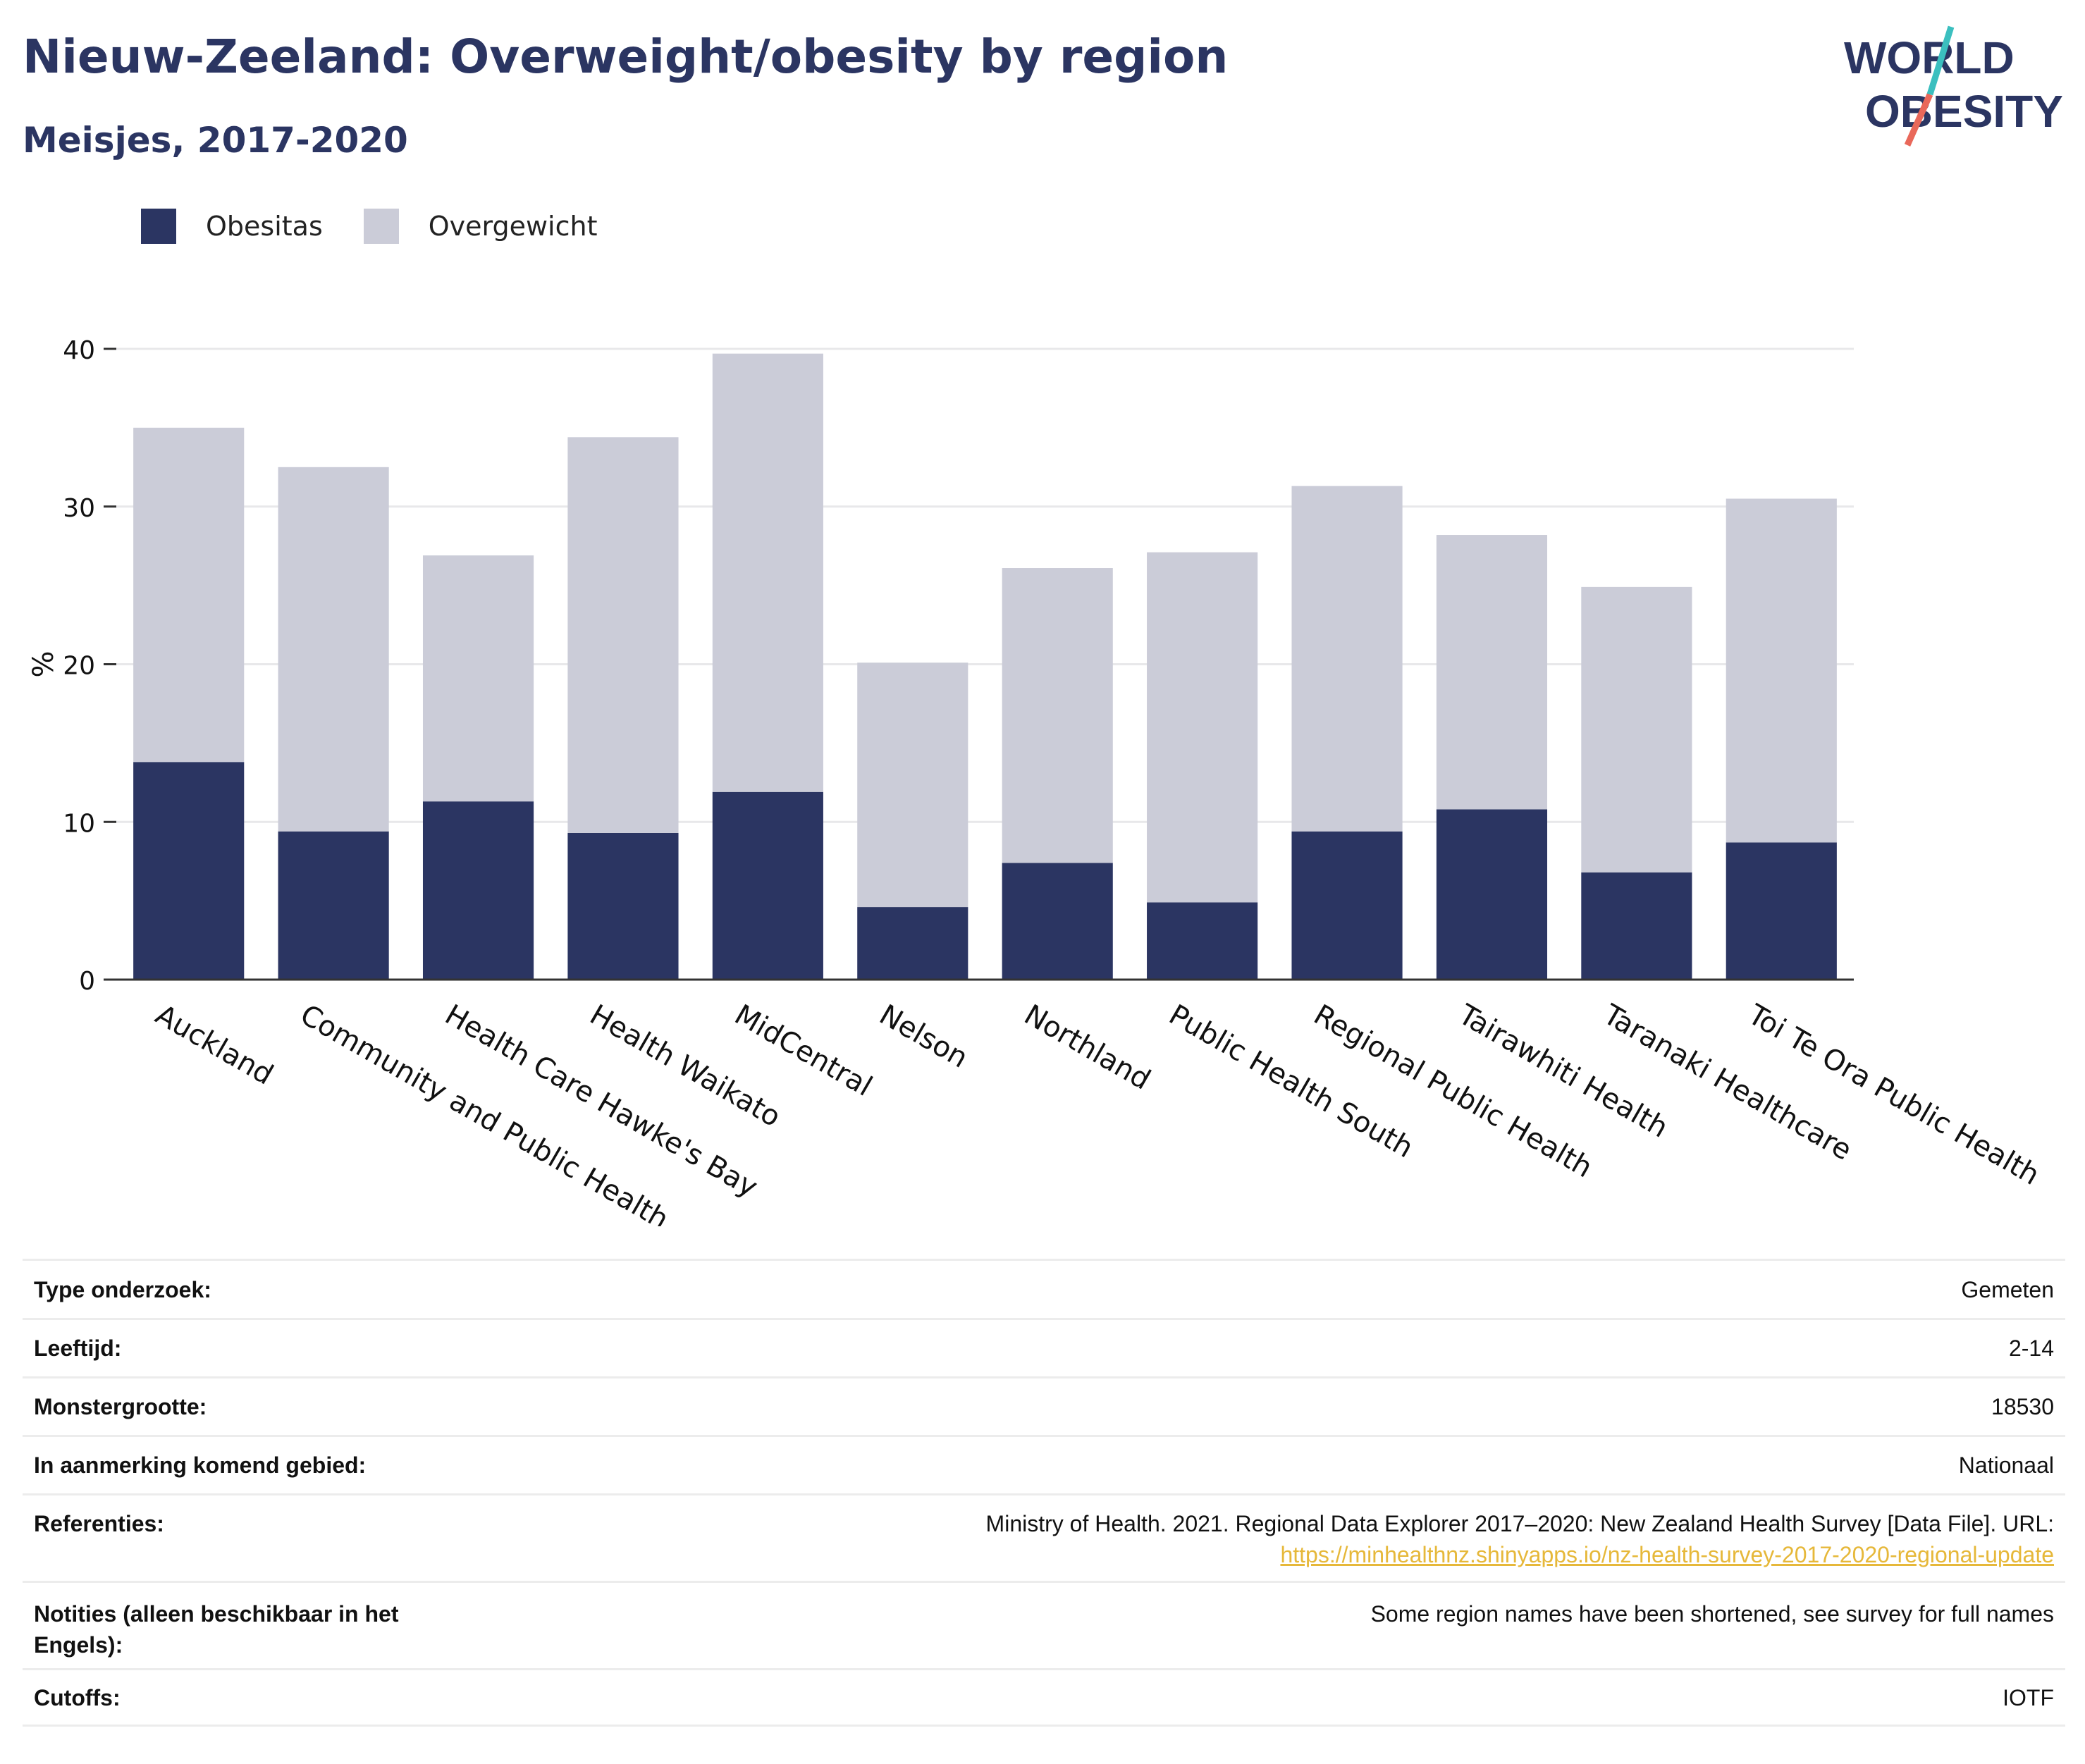  Describe the element at coordinates (264, 226) in the screenshot. I see `legend-label-obese: Obesitas` at that location.